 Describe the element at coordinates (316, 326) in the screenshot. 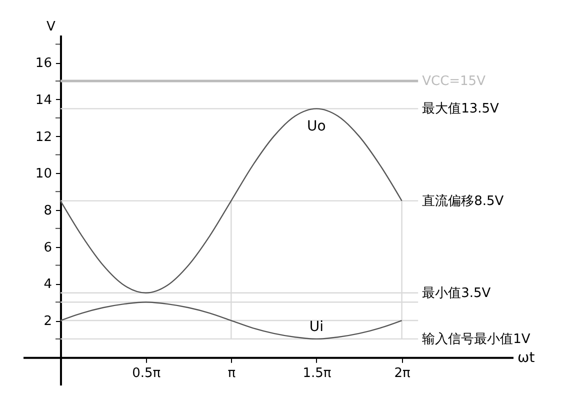

I see `series-label: Ui` at that location.